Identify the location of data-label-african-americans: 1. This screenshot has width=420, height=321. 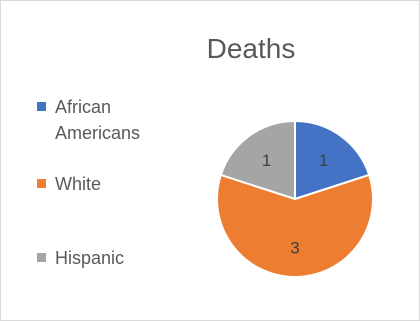
(323, 160).